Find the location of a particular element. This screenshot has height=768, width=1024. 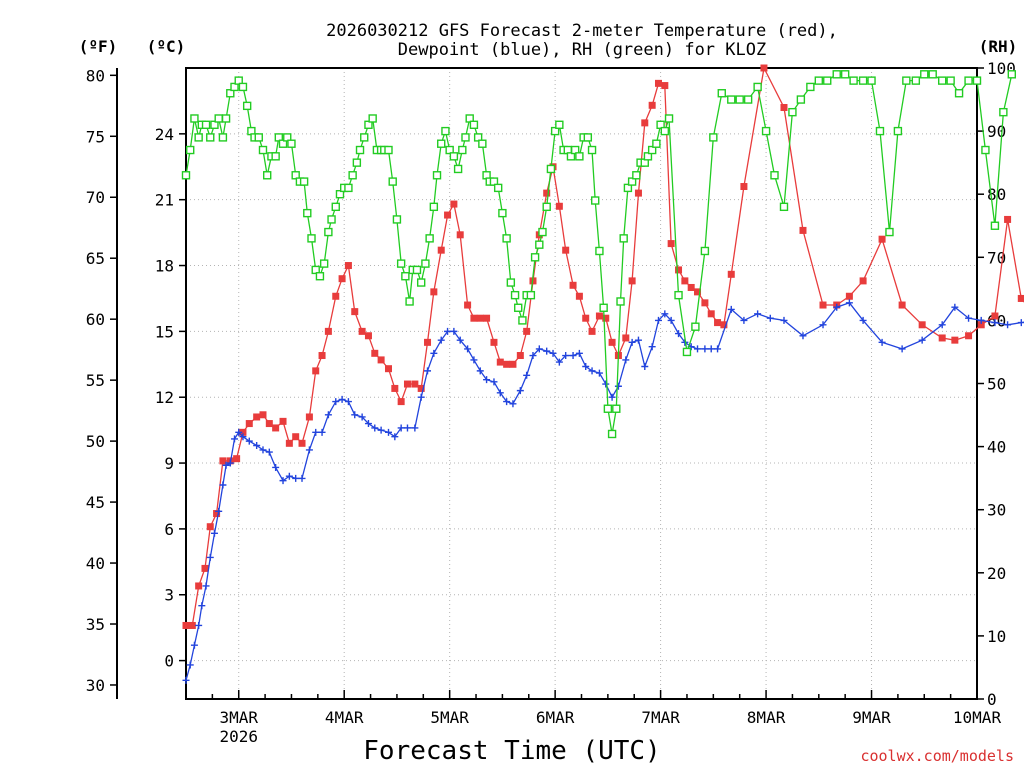

fahrenheit-tick-label: 40 is located at coordinates (95, 563).